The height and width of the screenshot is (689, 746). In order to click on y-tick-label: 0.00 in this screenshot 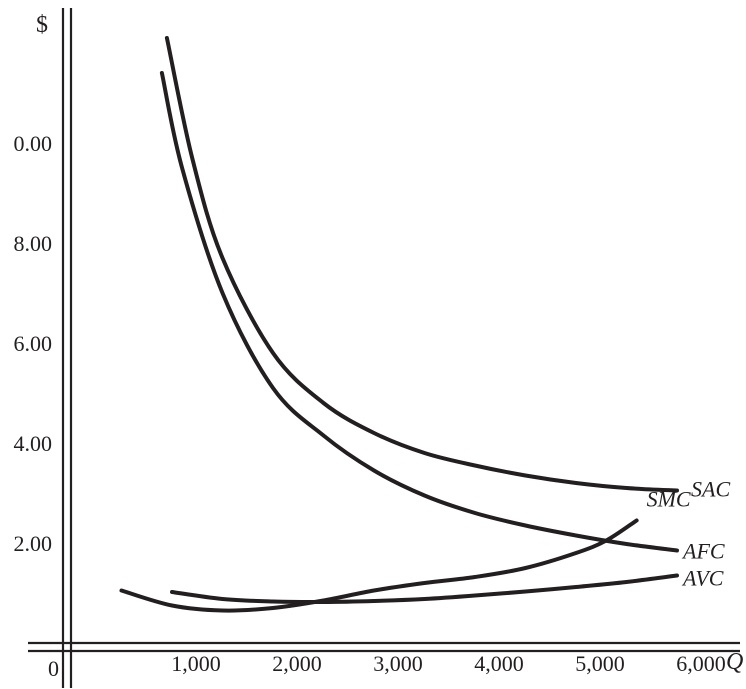, I will do `click(33, 143)`.